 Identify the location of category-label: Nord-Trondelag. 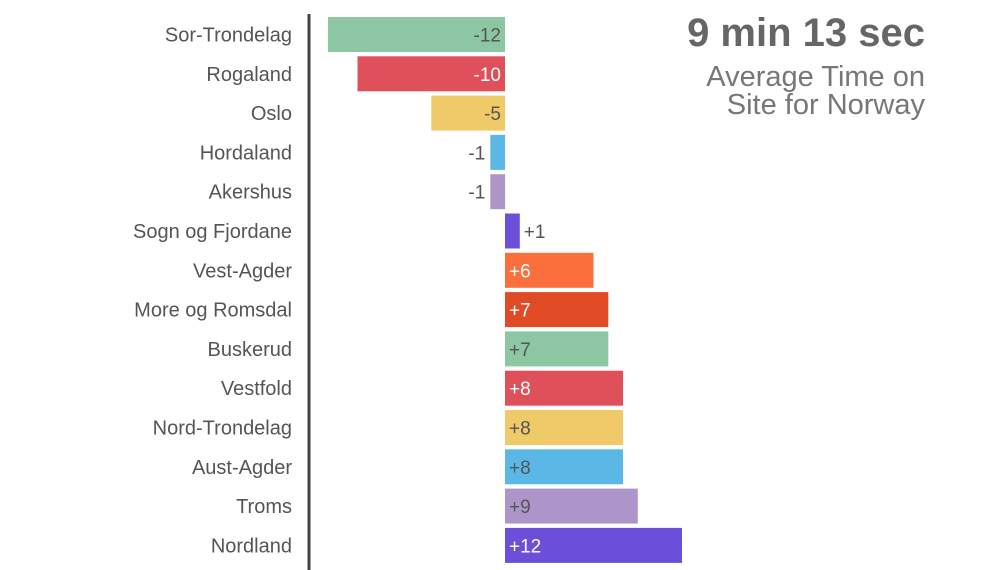
(222, 429).